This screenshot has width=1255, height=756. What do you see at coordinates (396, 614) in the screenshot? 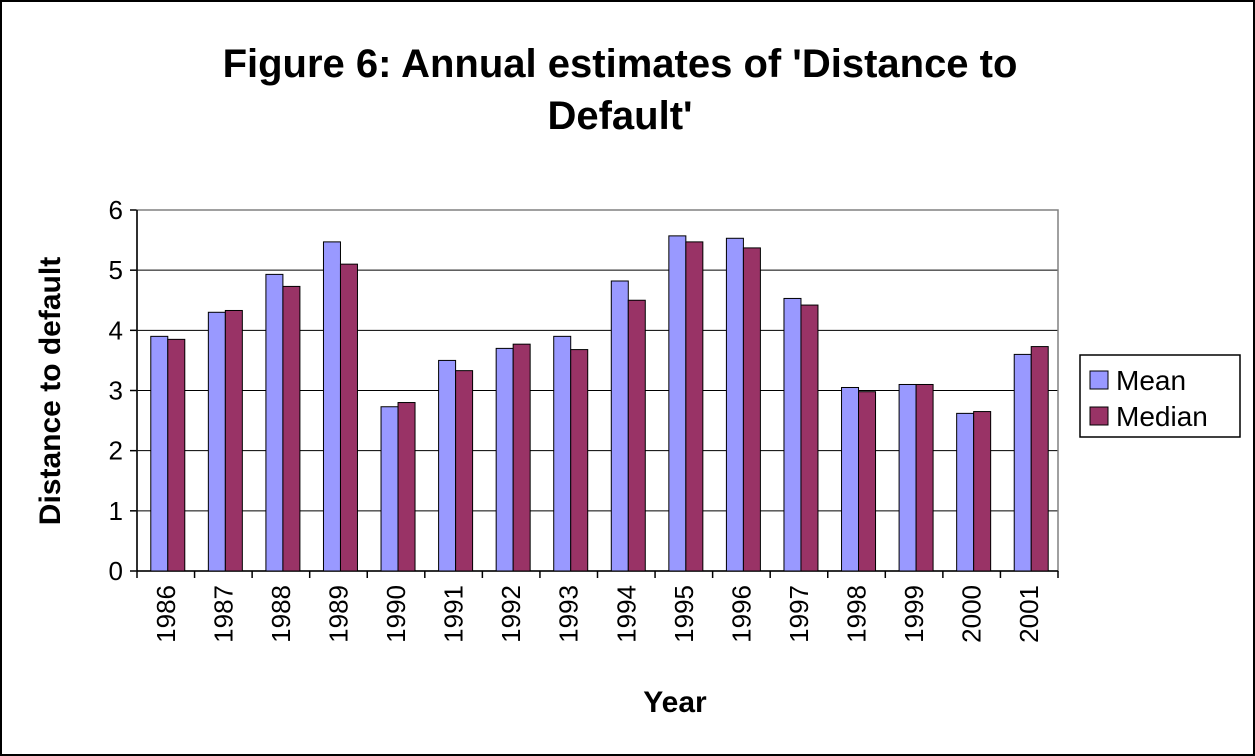
I see `x-tick-label: 1990` at bounding box center [396, 614].